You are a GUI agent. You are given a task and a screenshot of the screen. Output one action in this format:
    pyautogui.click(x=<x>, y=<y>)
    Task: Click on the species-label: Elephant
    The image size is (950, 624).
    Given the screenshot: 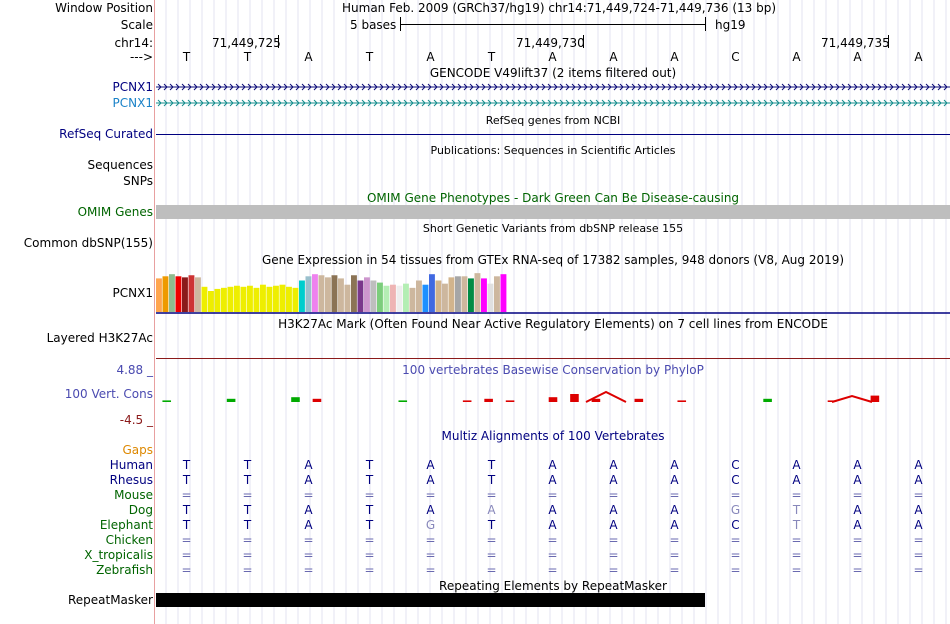 What is the action you would take?
    pyautogui.click(x=126, y=525)
    